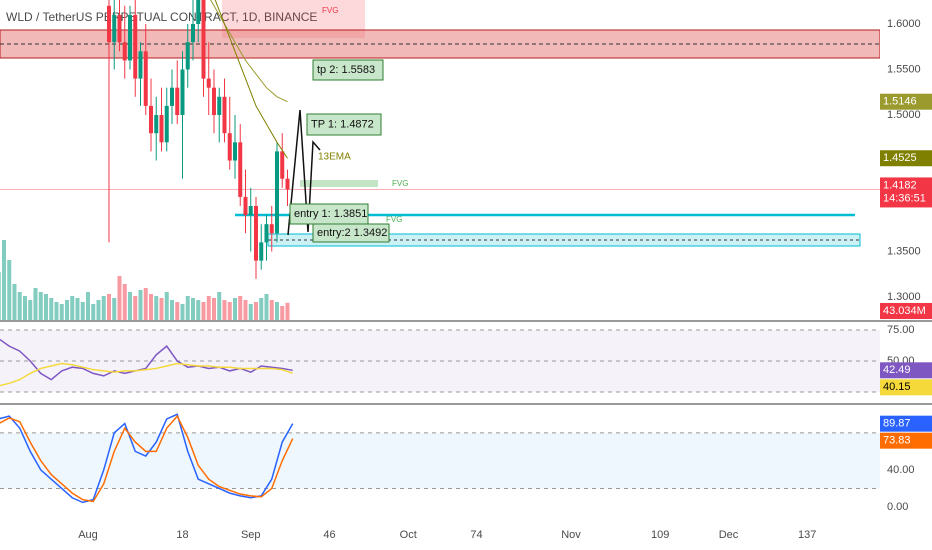 This screenshot has width=932, height=550. I want to click on ema-value: 1.5146, so click(900, 102).